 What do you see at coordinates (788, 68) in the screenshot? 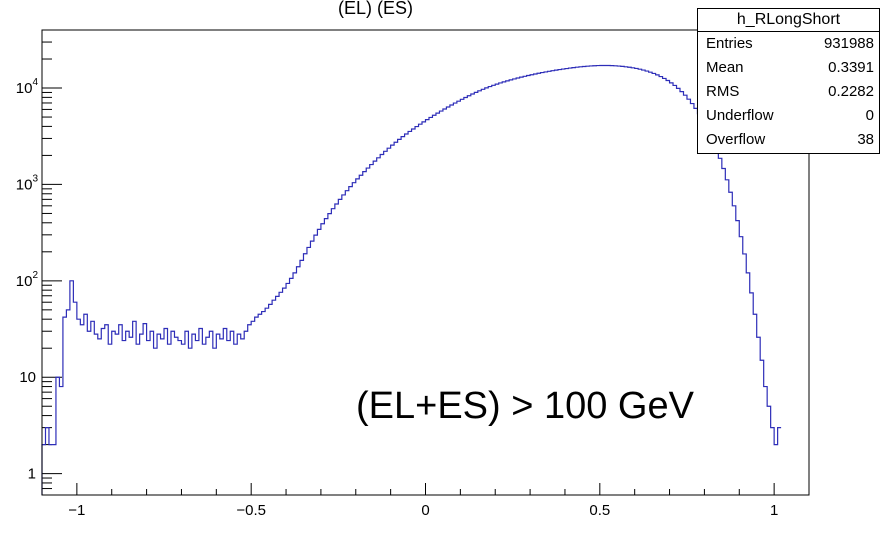
I see `stats-row-mean: Mean 0.3391` at bounding box center [788, 68].